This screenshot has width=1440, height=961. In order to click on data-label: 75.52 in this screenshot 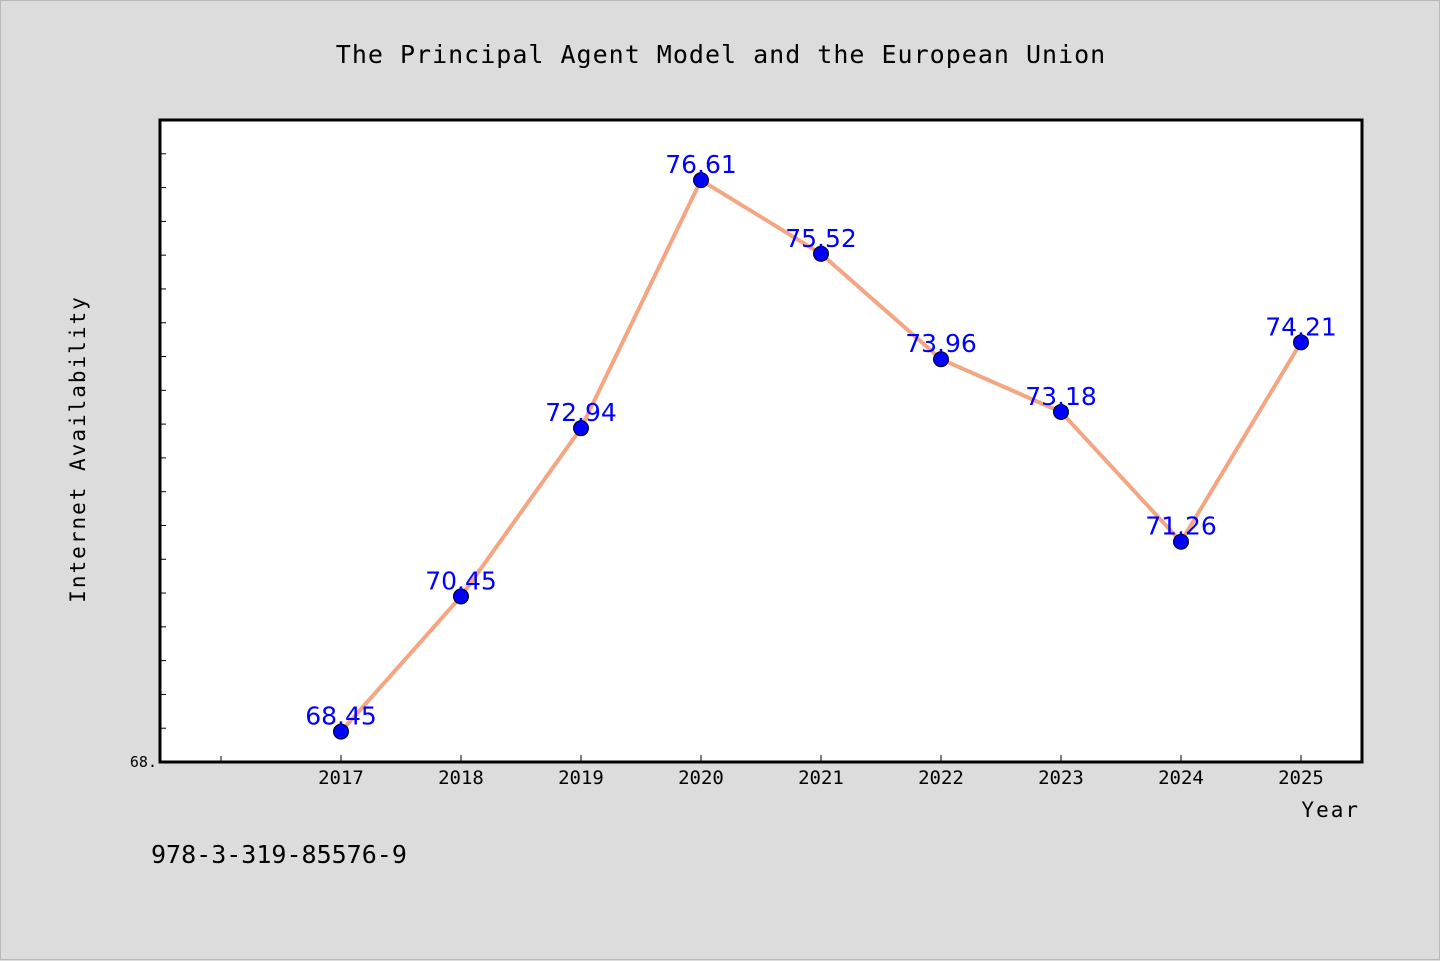, I will do `click(821, 238)`.